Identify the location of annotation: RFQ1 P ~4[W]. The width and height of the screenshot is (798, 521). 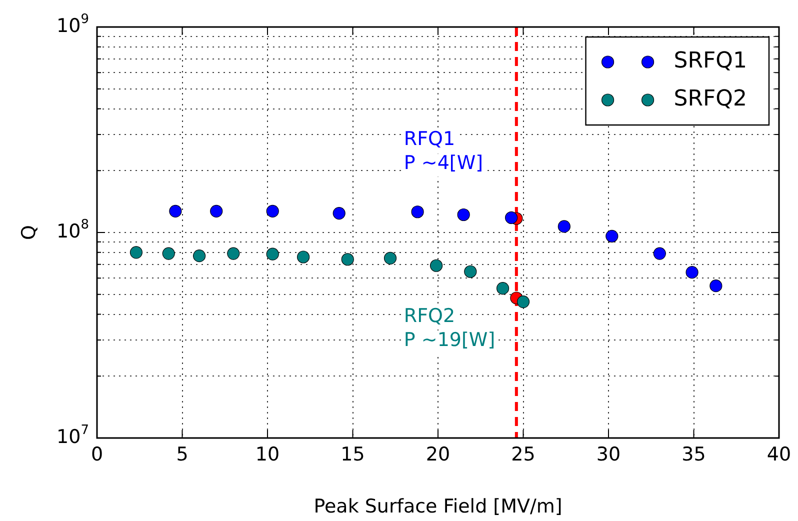
(444, 151).